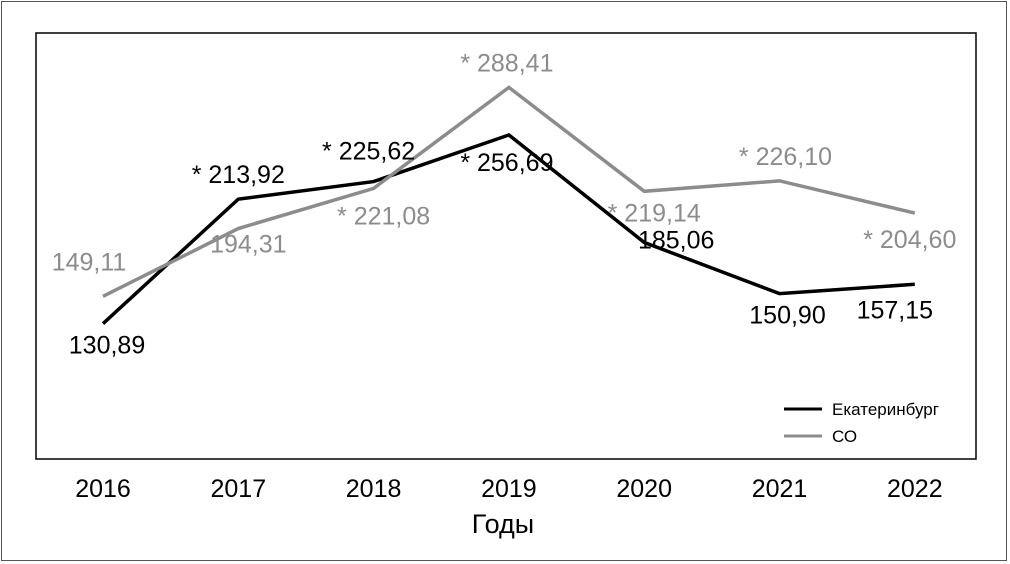  I want to click on x-tick-label: 2016, so click(103, 489).